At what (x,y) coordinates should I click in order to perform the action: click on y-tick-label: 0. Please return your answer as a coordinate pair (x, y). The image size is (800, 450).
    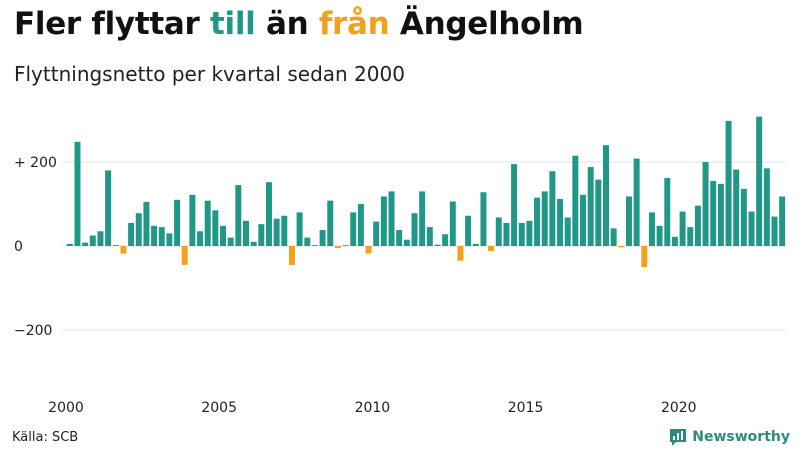
    Looking at the image, I should click on (18, 247).